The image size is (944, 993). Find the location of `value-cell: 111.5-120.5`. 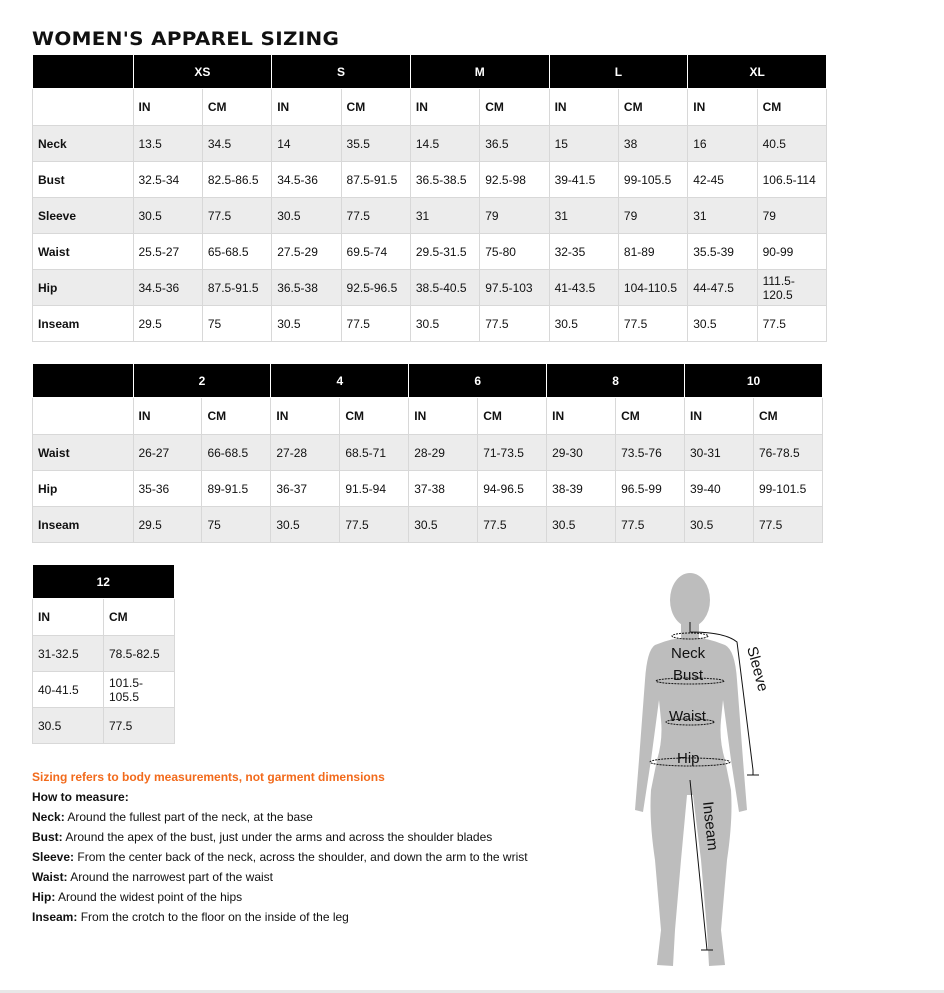

value-cell: 111.5-120.5 is located at coordinates (792, 287).